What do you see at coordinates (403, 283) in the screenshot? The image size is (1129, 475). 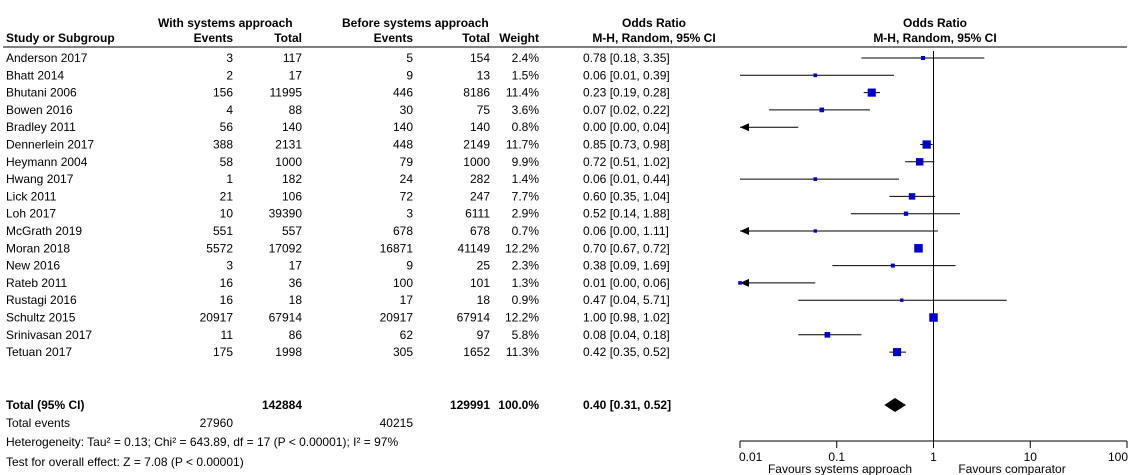 I see `events-before: 100` at bounding box center [403, 283].